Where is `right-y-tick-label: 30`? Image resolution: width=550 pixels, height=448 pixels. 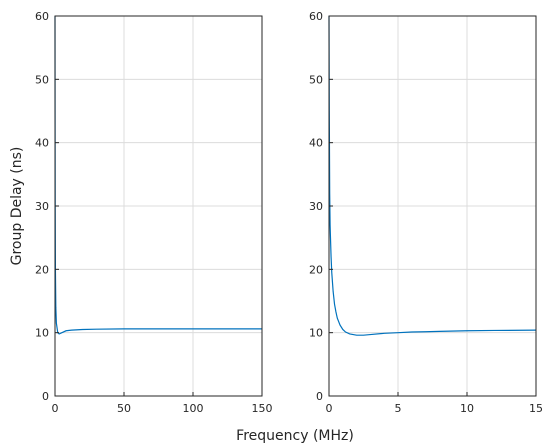
right-y-tick-label: 30 is located at coordinates (316, 206).